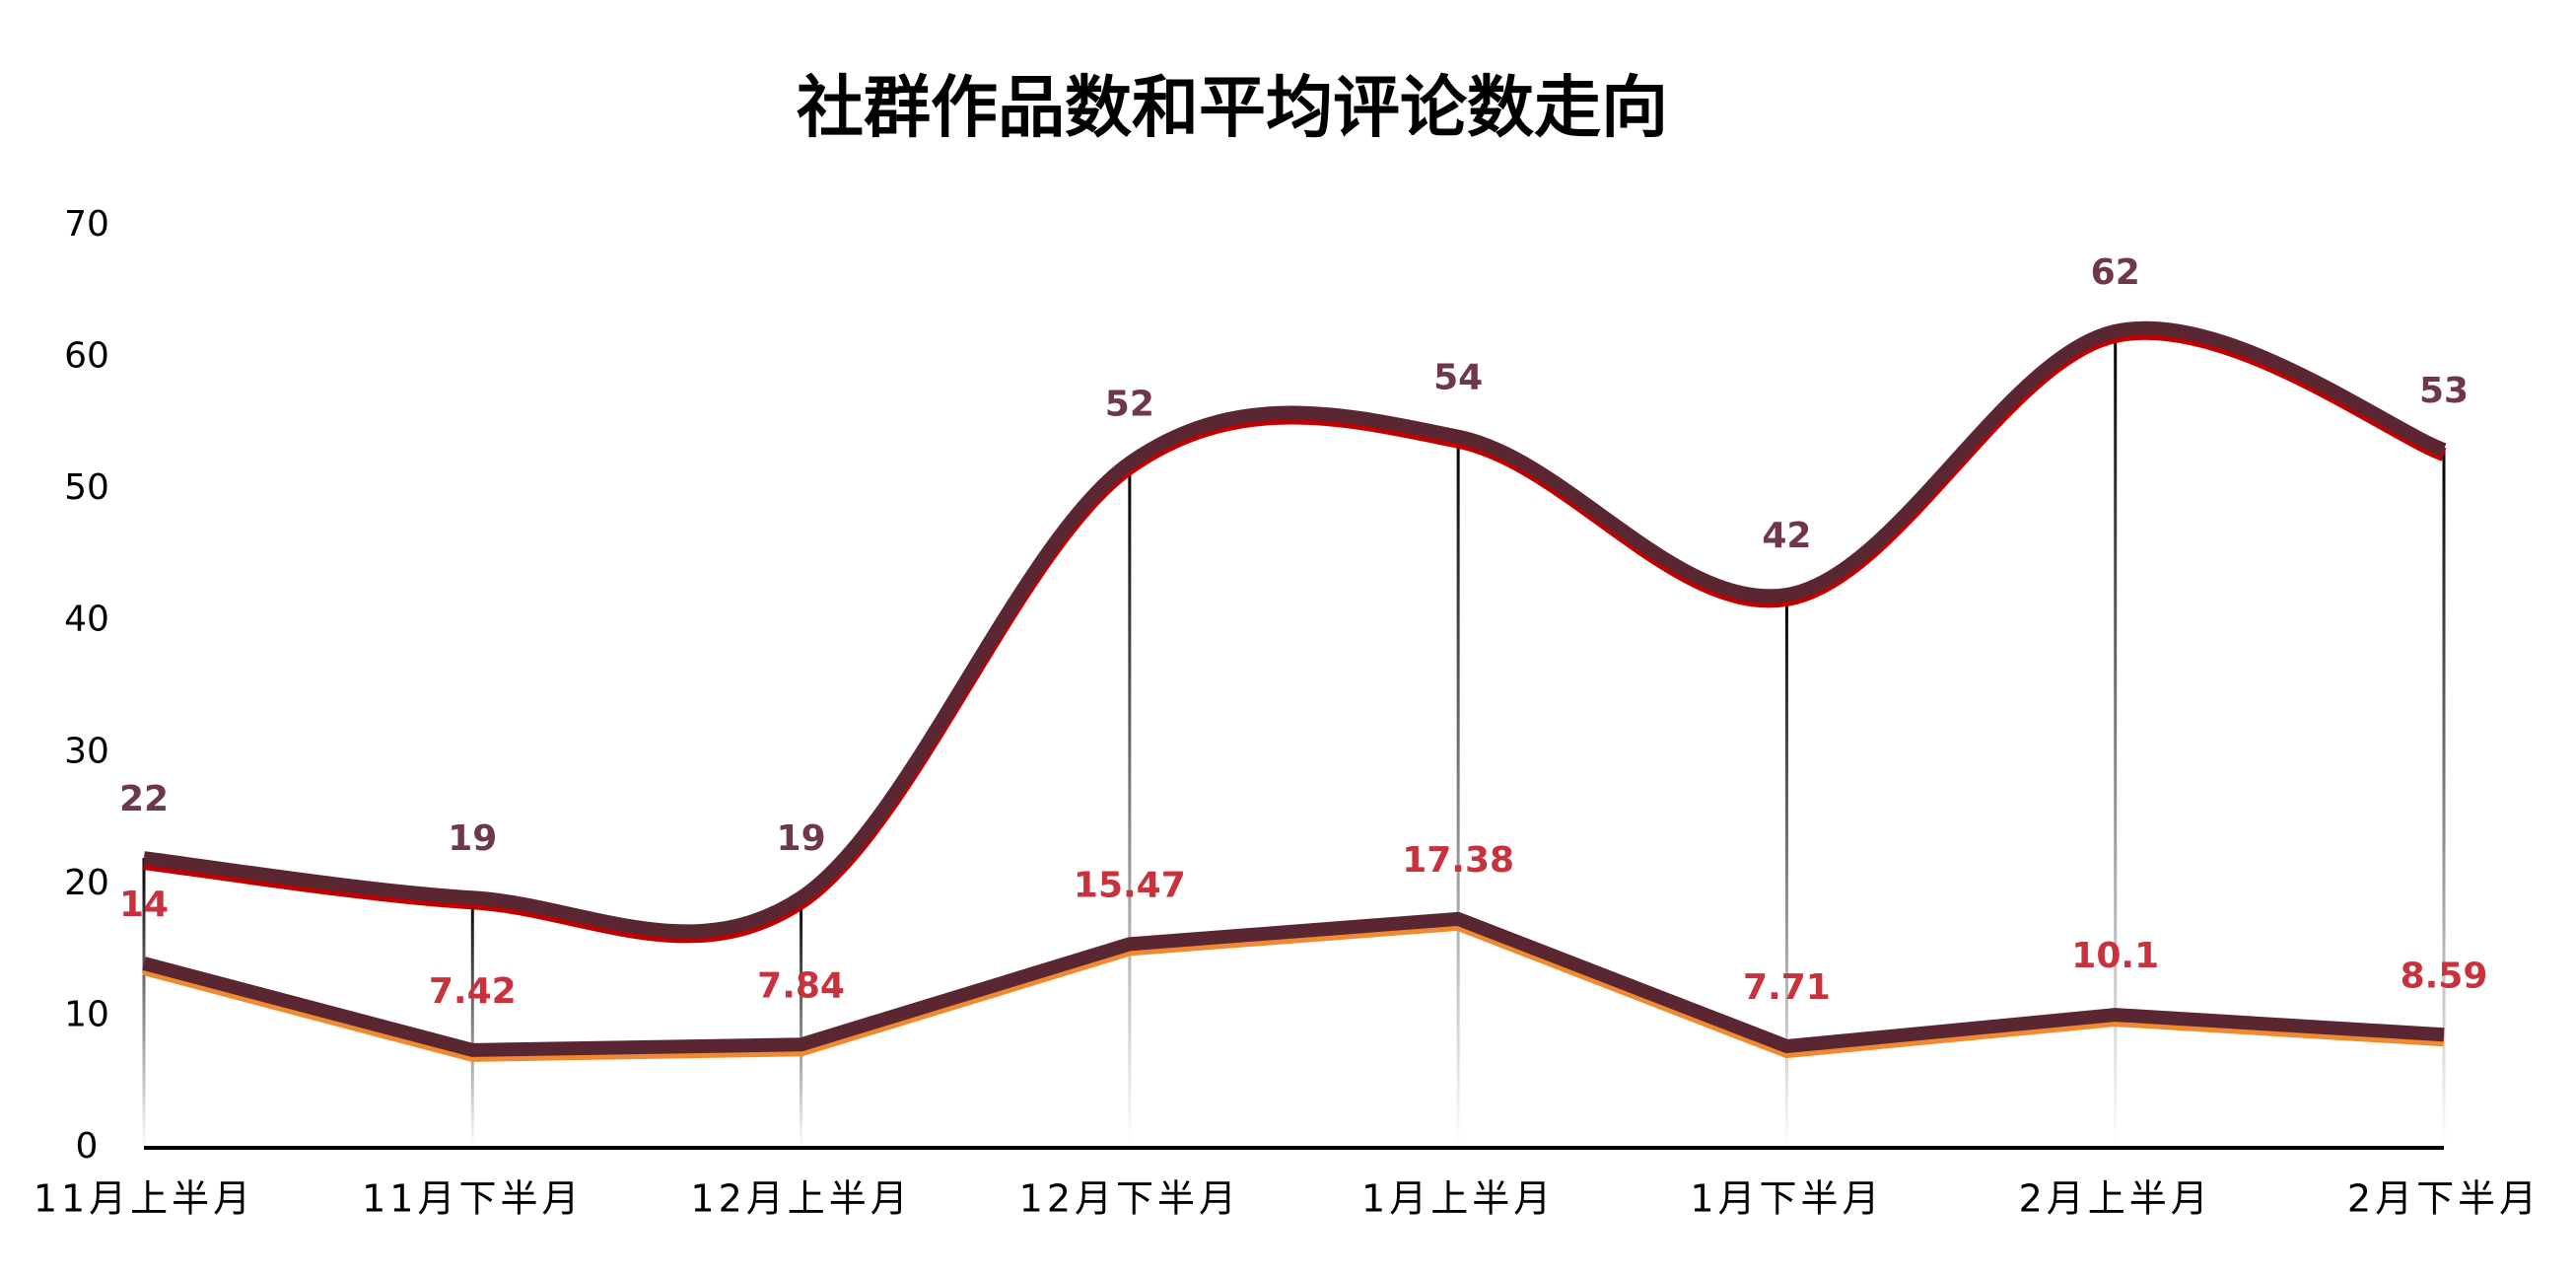 The height and width of the screenshot is (1277, 2576). Describe the element at coordinates (2115, 272) in the screenshot. I see `data-label: 62` at that location.